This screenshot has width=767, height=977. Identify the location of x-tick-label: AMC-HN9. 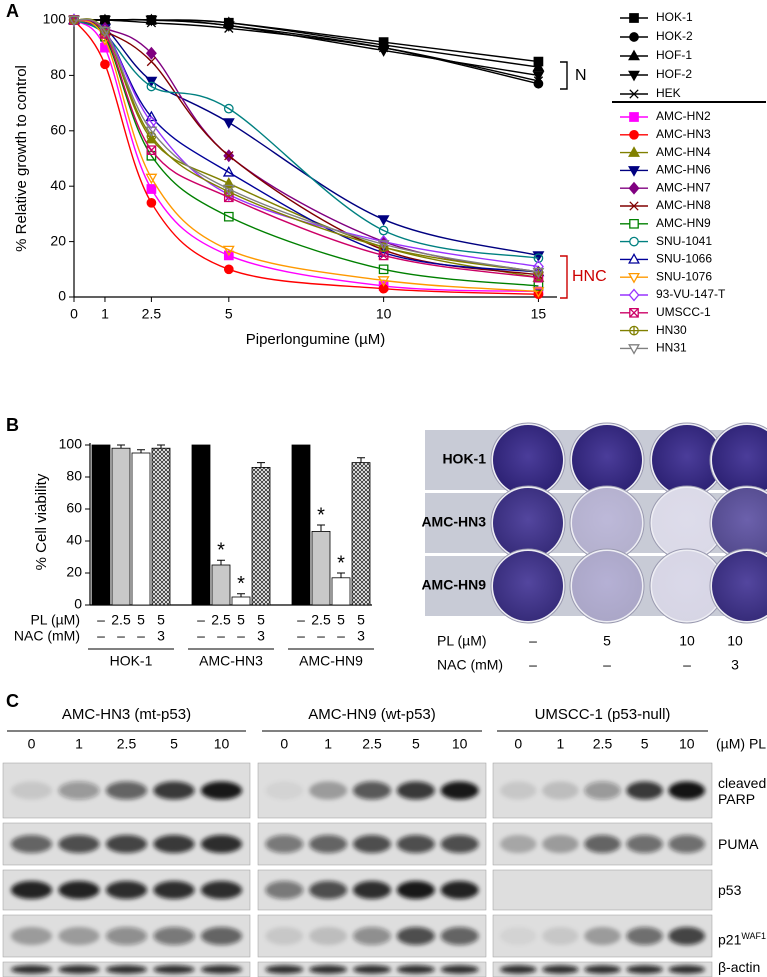
(331, 661).